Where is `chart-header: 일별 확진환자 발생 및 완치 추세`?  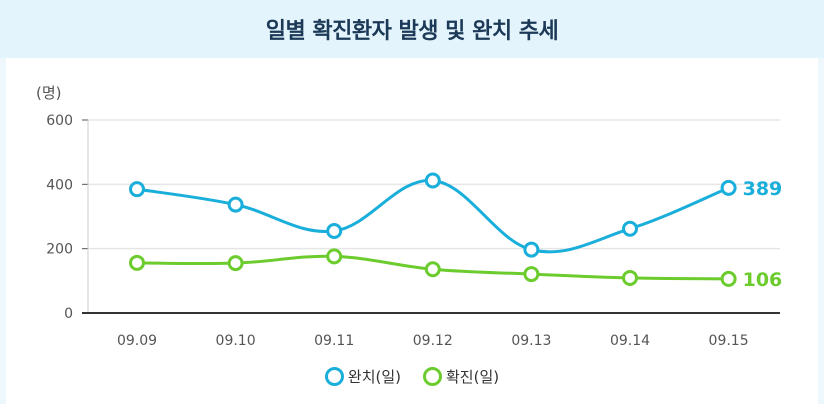 chart-header: 일별 확진환자 발생 및 완치 추세 is located at coordinates (412, 29).